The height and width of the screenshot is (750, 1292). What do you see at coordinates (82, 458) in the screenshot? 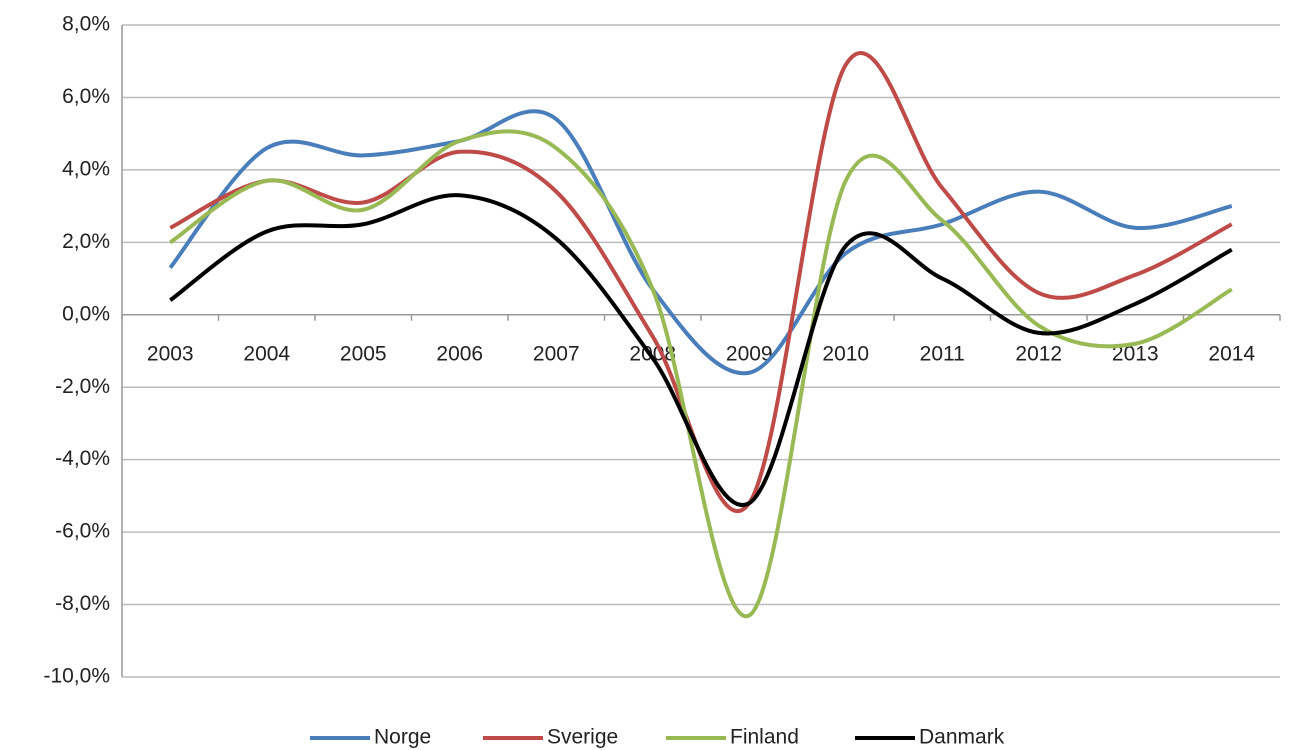
I see `y-tick-label: -4,0%` at bounding box center [82, 458].